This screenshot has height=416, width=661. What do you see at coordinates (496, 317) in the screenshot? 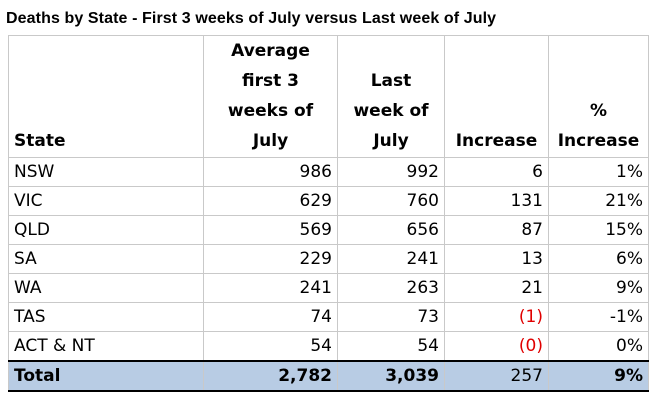
I see `increase-cell: (1)` at bounding box center [496, 317].